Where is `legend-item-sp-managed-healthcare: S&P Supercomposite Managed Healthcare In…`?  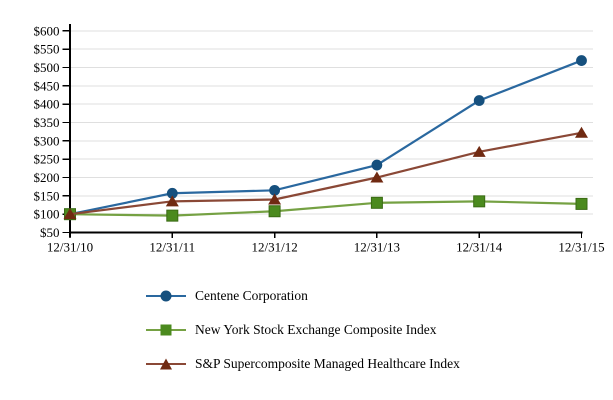
legend-item-sp-managed-healthcare: S&P Supercomposite Managed Healthcare In… is located at coordinates (303, 363).